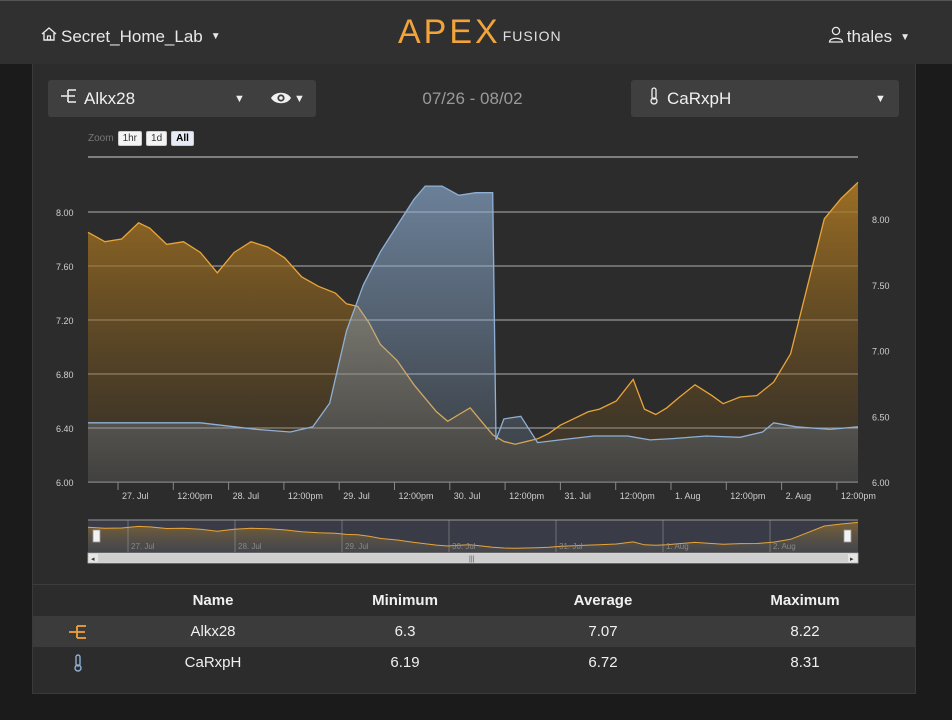 The height and width of the screenshot is (720, 952). I want to click on apex-fusion-logo: APEX FUSION, so click(480, 32).